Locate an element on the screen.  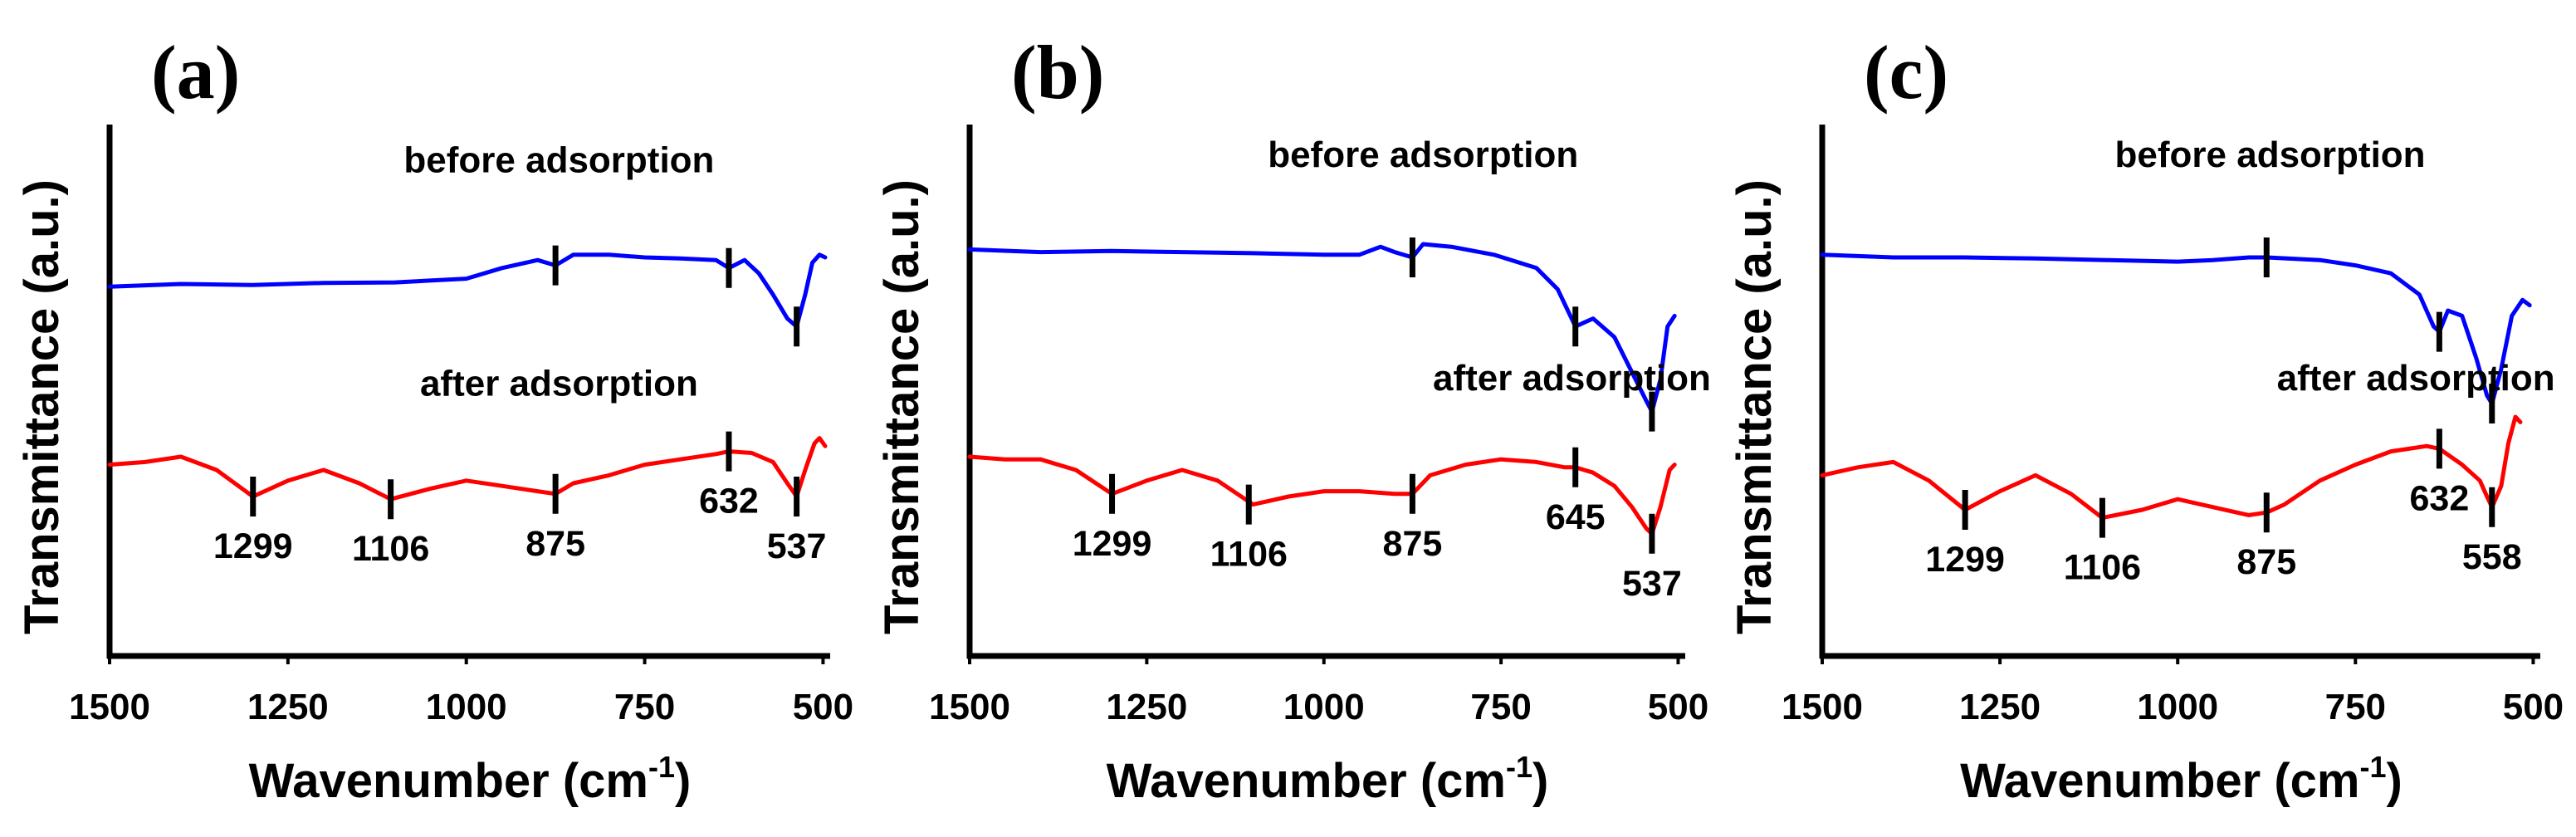
peak-label: 645 is located at coordinates (1576, 517).